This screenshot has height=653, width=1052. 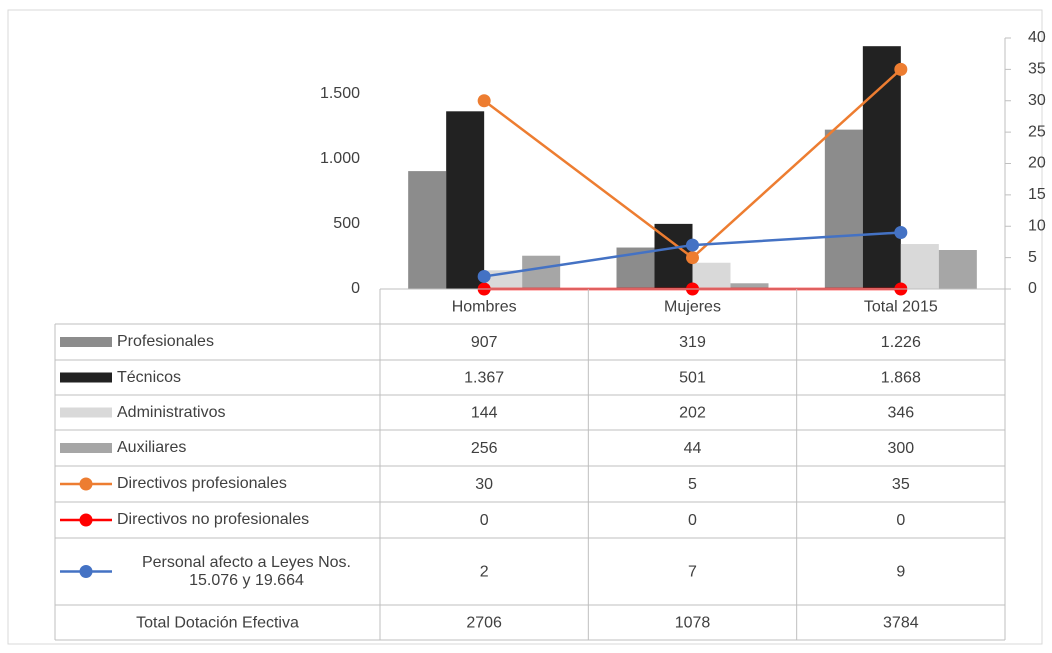 I want to click on legend-label-box: Administrativos, so click(x=171, y=412).